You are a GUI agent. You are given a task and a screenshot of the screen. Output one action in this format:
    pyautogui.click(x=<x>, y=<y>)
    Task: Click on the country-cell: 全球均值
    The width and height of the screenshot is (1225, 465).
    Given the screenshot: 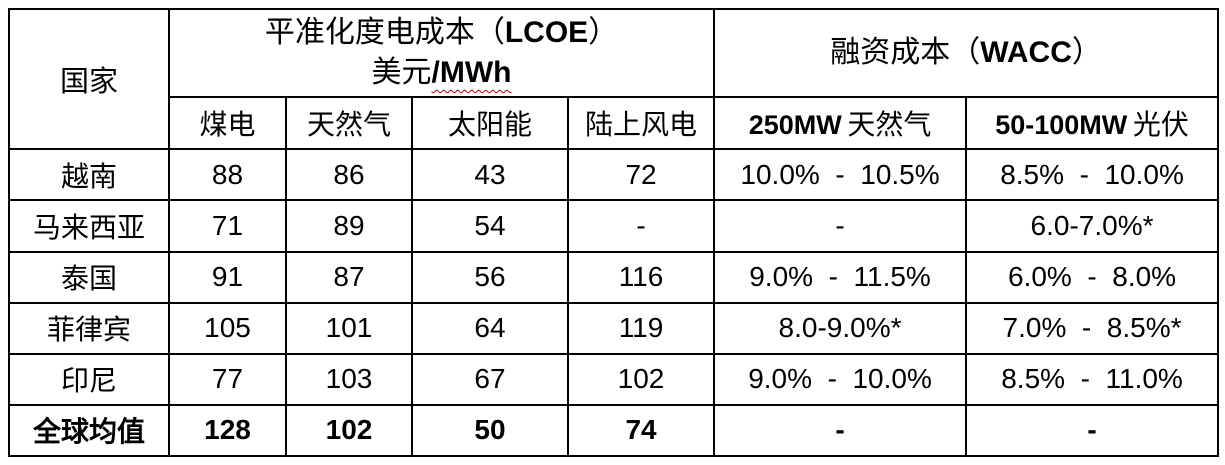 What is the action you would take?
    pyautogui.click(x=89, y=430)
    